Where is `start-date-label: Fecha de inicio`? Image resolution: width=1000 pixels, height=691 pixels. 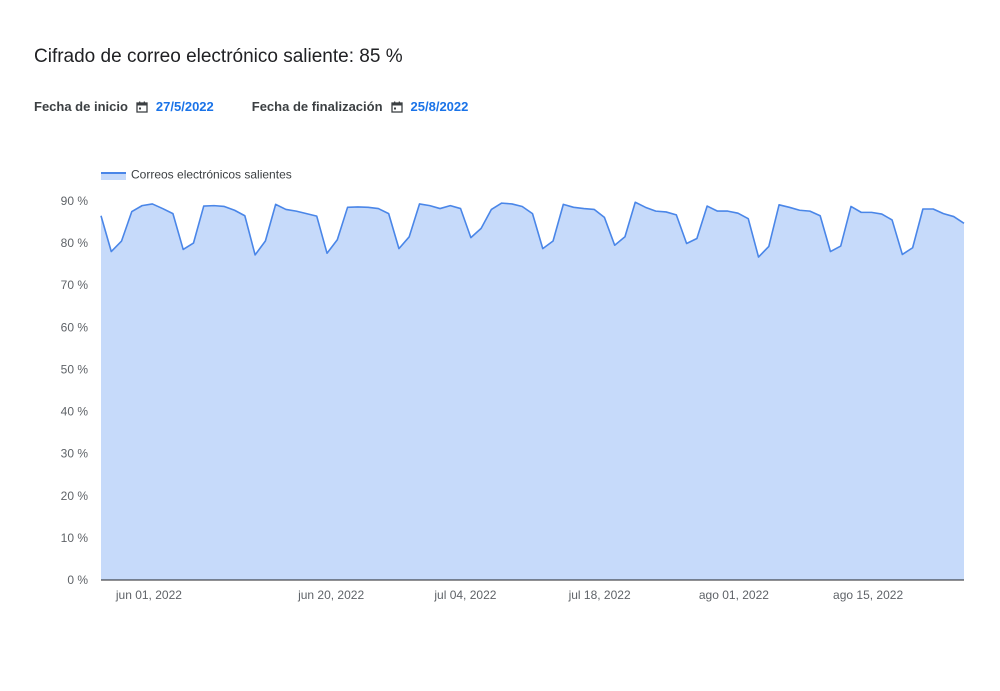
start-date-label: Fecha de inicio is located at coordinates (81, 106).